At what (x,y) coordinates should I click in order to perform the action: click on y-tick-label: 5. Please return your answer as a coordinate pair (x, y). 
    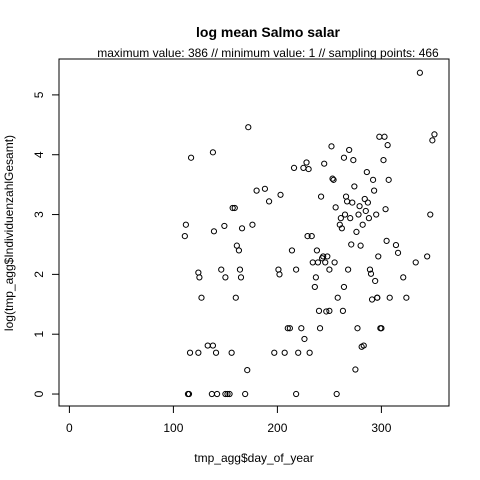
    Looking at the image, I should click on (39, 94).